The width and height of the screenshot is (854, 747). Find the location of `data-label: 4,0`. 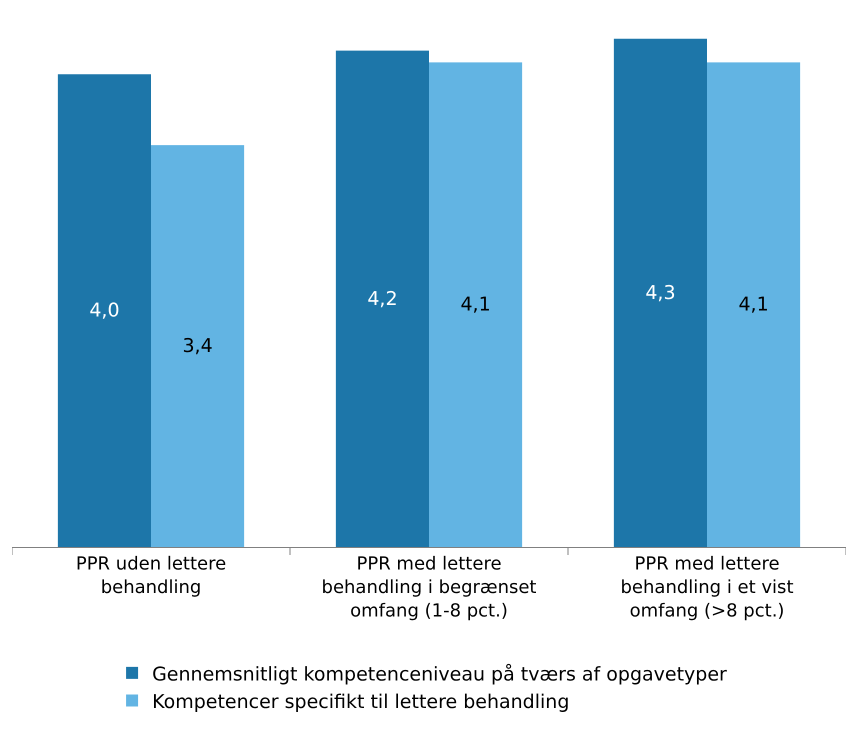

data-label: 4,0 is located at coordinates (104, 311).